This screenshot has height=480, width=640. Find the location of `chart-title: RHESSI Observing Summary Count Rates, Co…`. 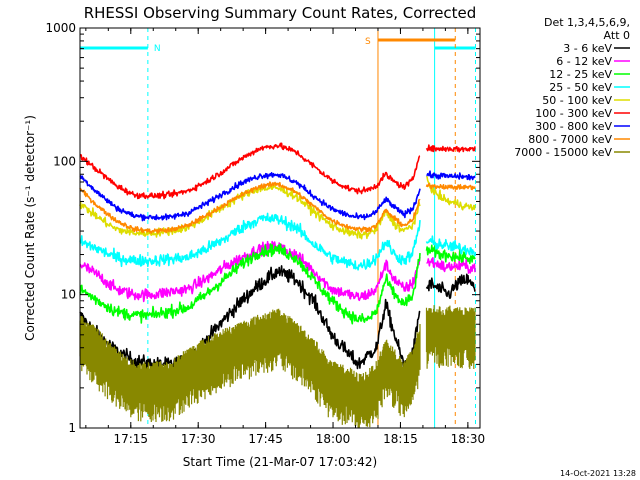

chart-title: RHESSI Observing Summary Count Rates, Co… is located at coordinates (280, 13).